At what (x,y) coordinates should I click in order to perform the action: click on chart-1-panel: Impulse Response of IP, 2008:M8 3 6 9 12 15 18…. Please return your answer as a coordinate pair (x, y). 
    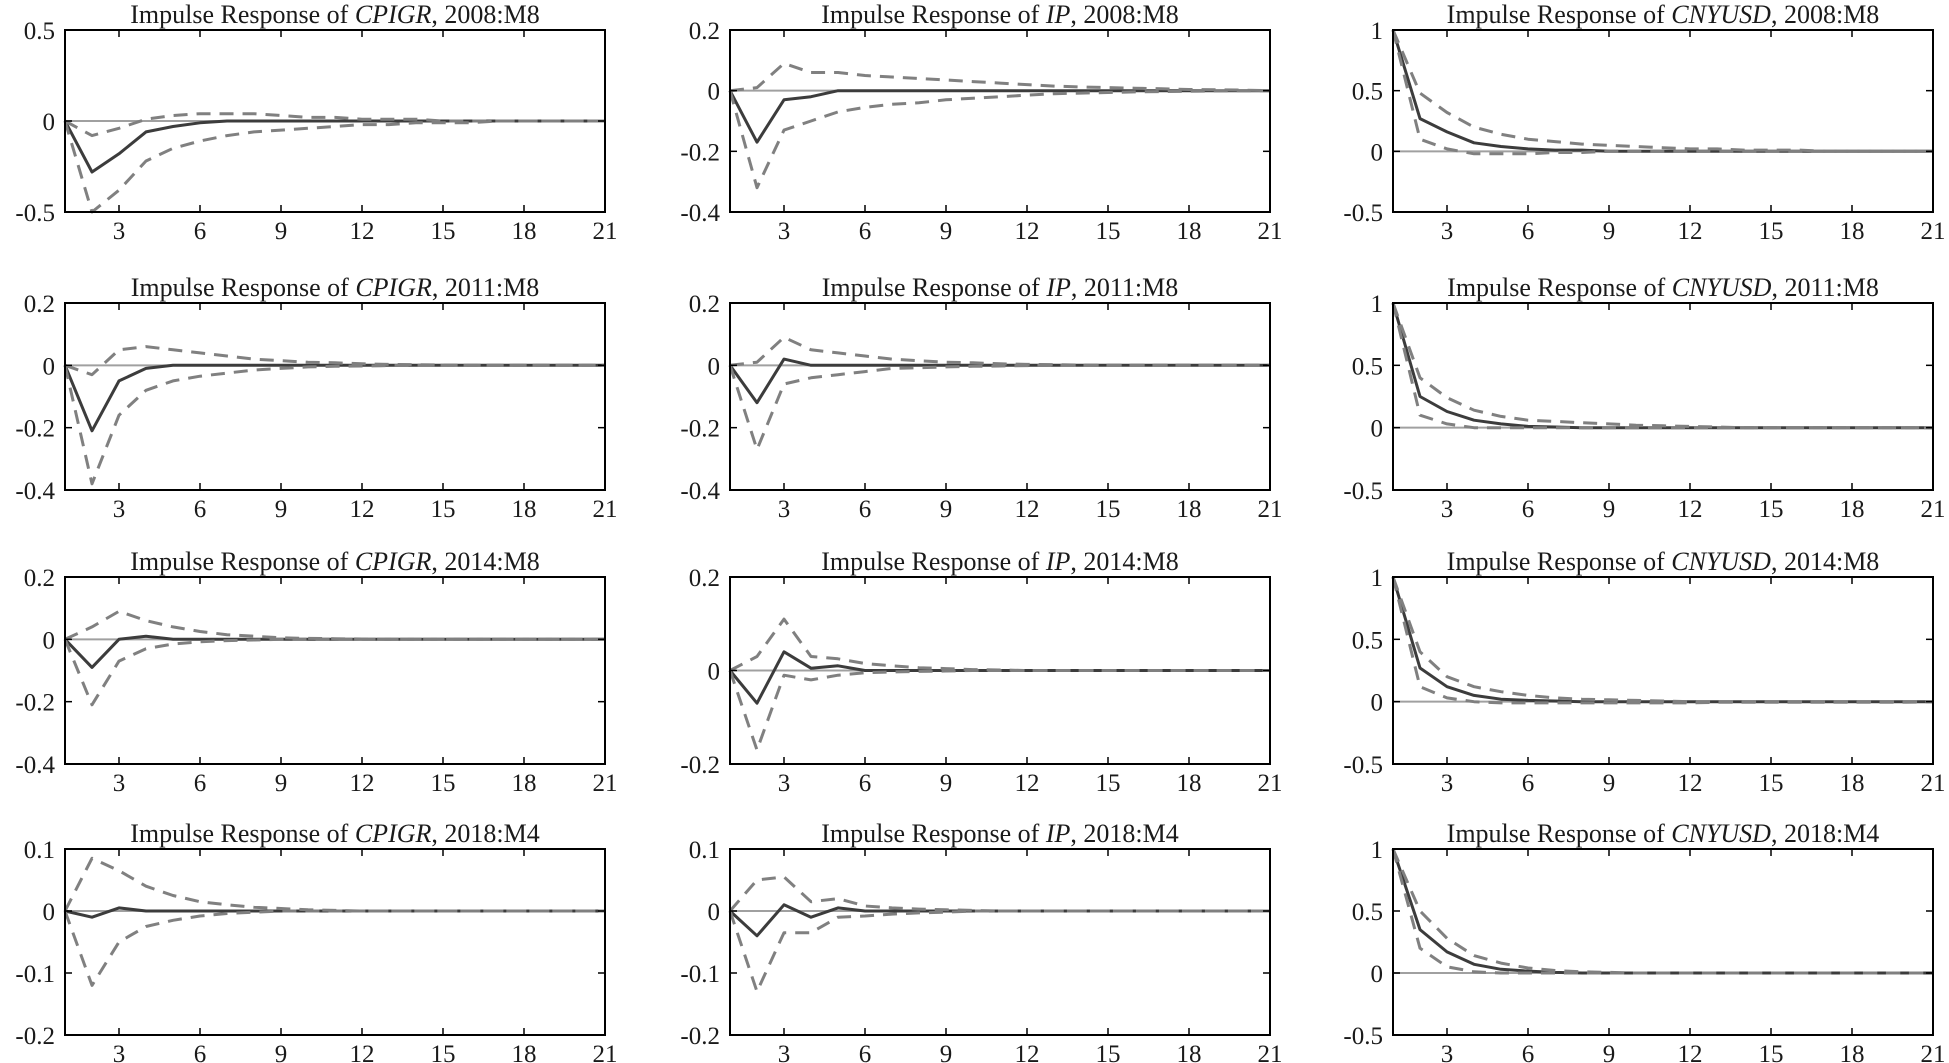
    Looking at the image, I should click on (981, 122).